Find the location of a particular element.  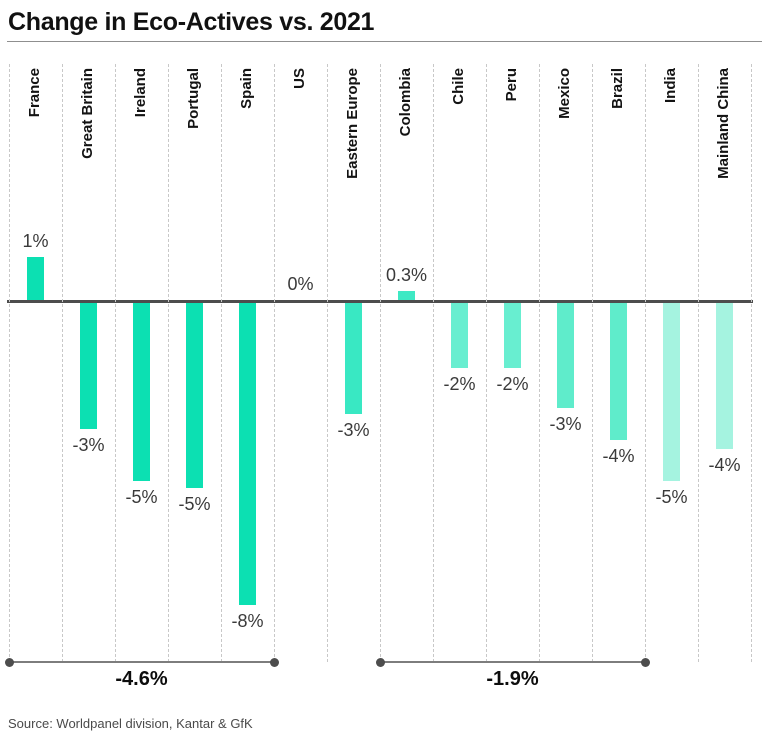

category-label: Colombia is located at coordinates (405, 102).